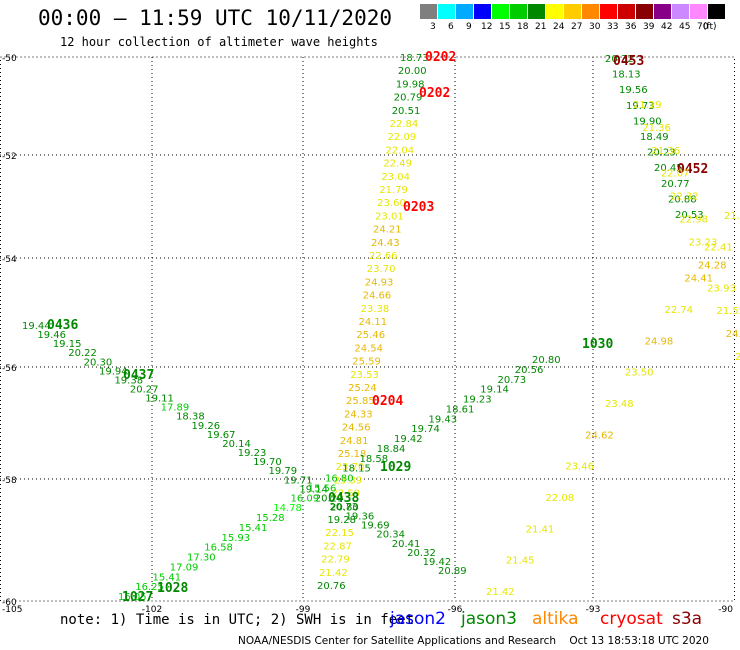 This screenshot has width=740, height=650. I want to click on swh-value: 24.41, so click(698, 279).